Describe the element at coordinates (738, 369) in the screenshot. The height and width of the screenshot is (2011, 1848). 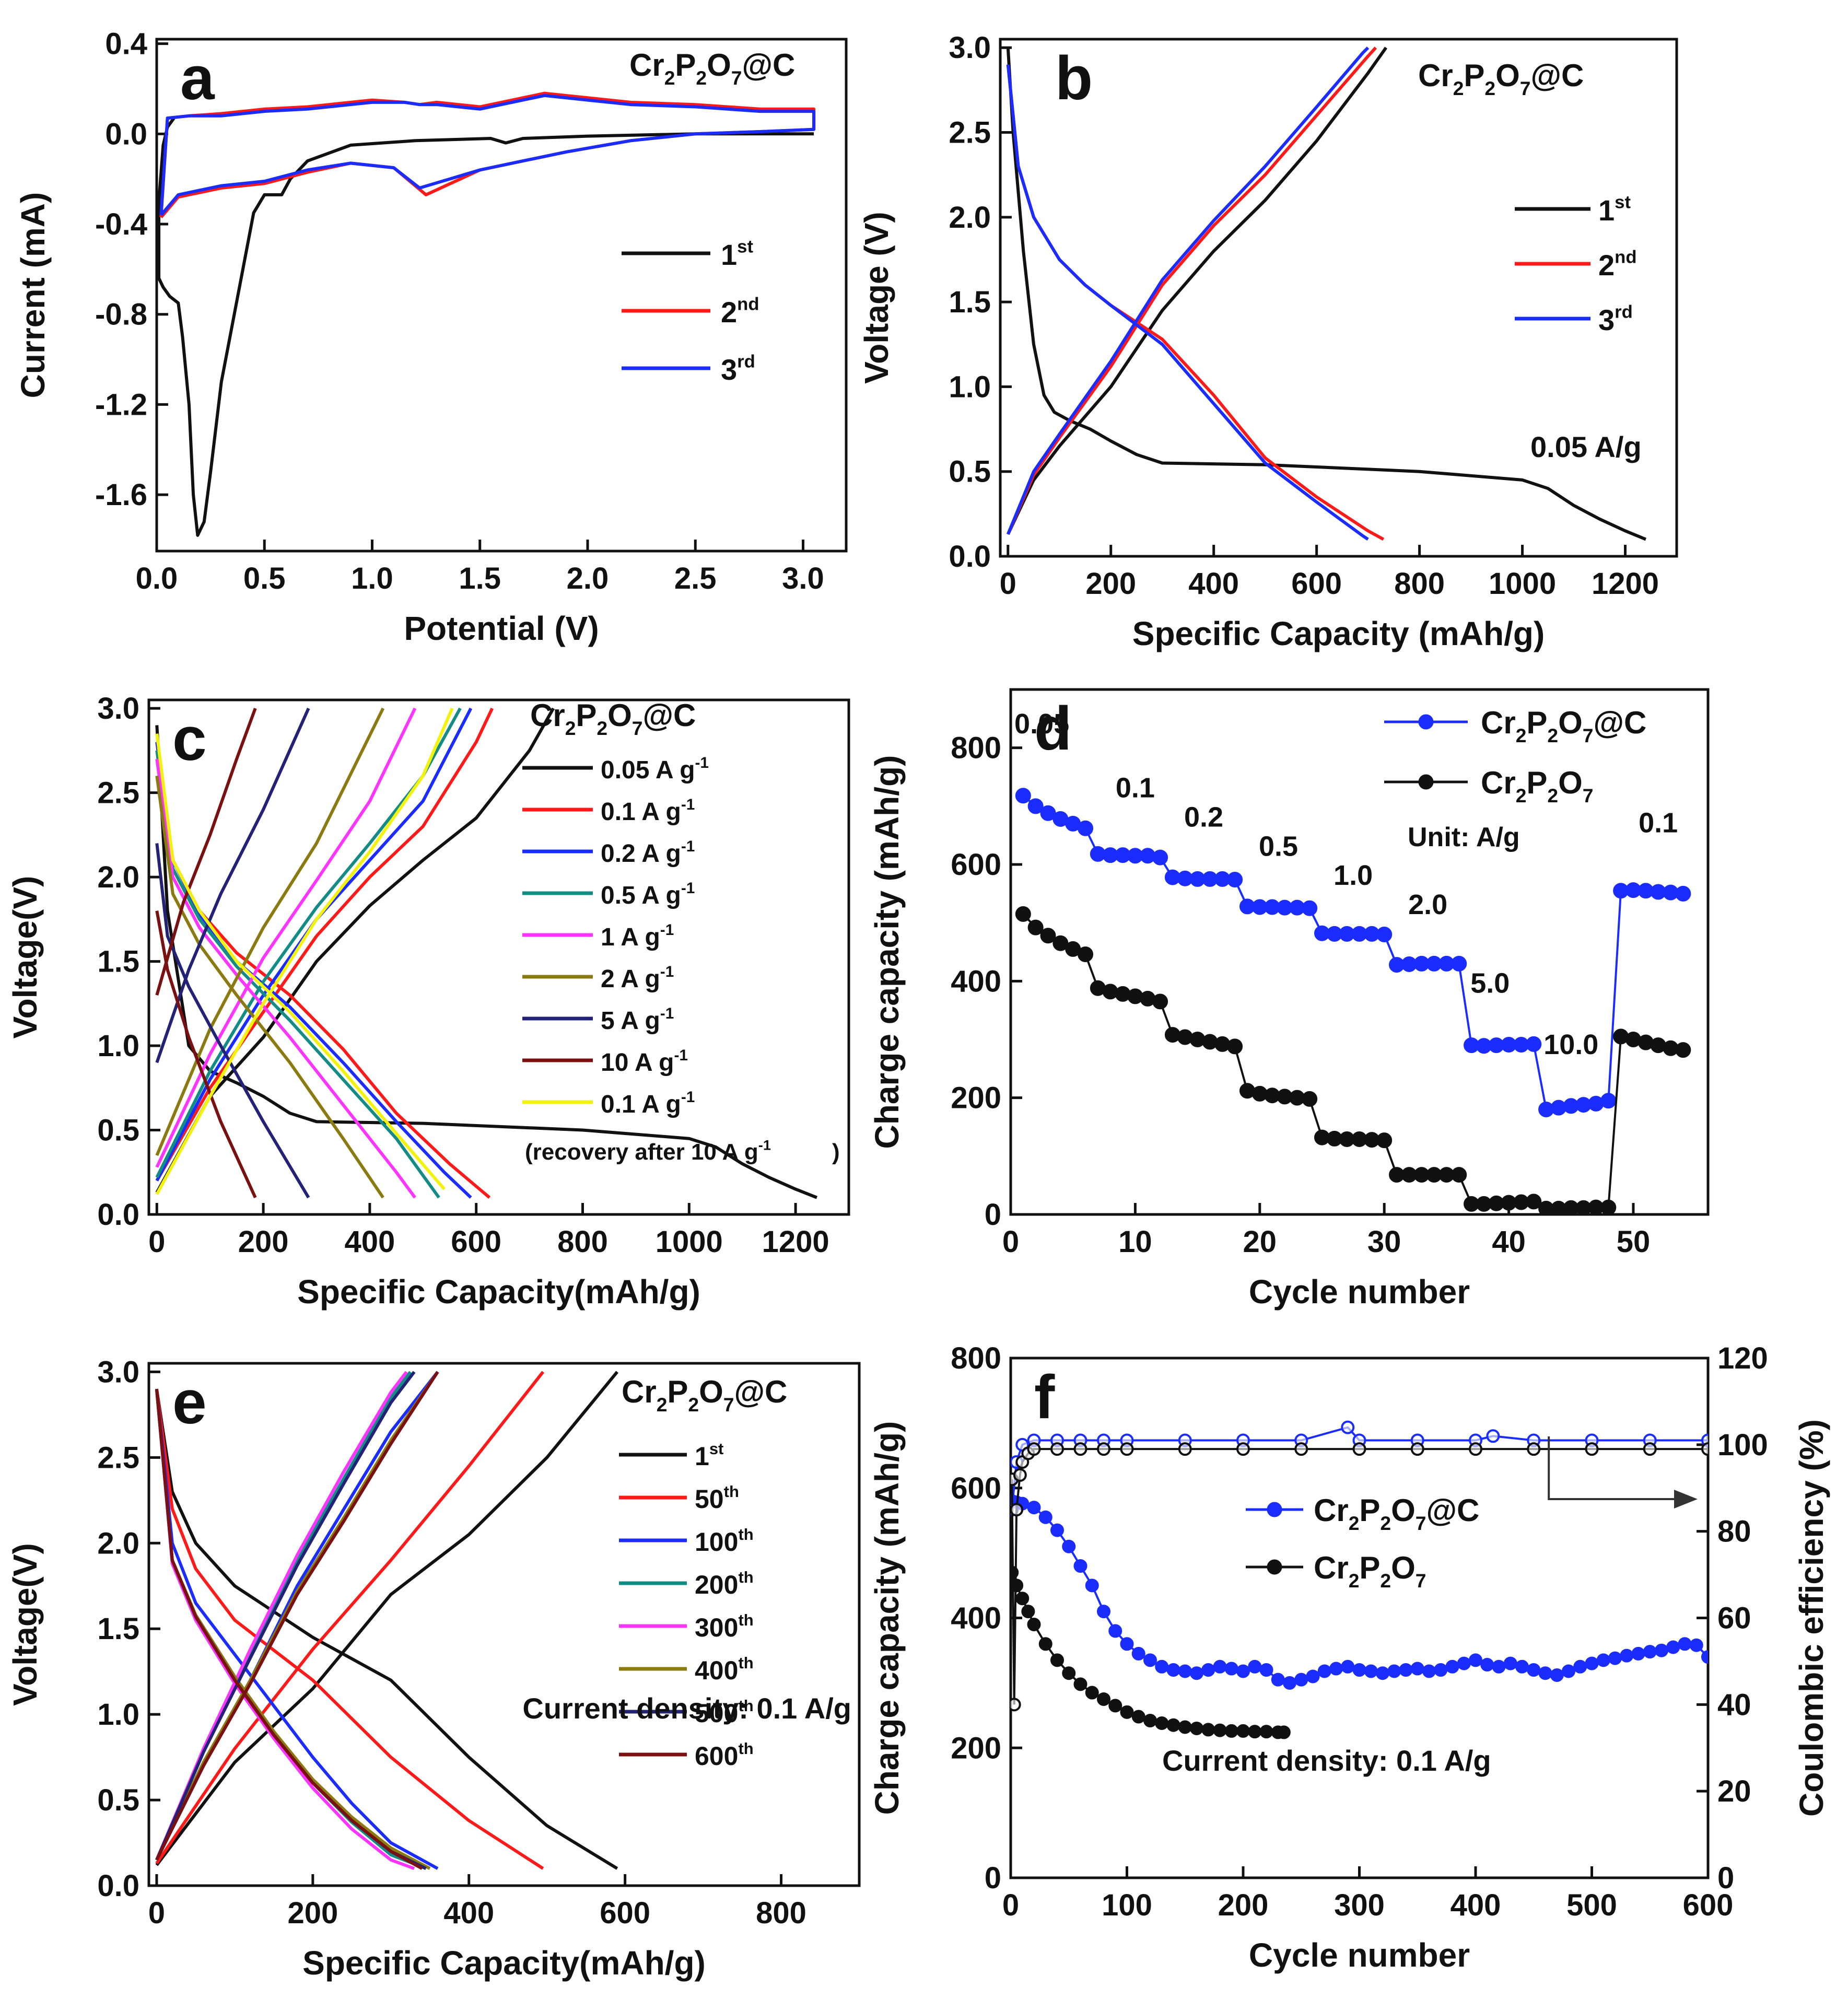
I see `legend-label: 3rd` at that location.